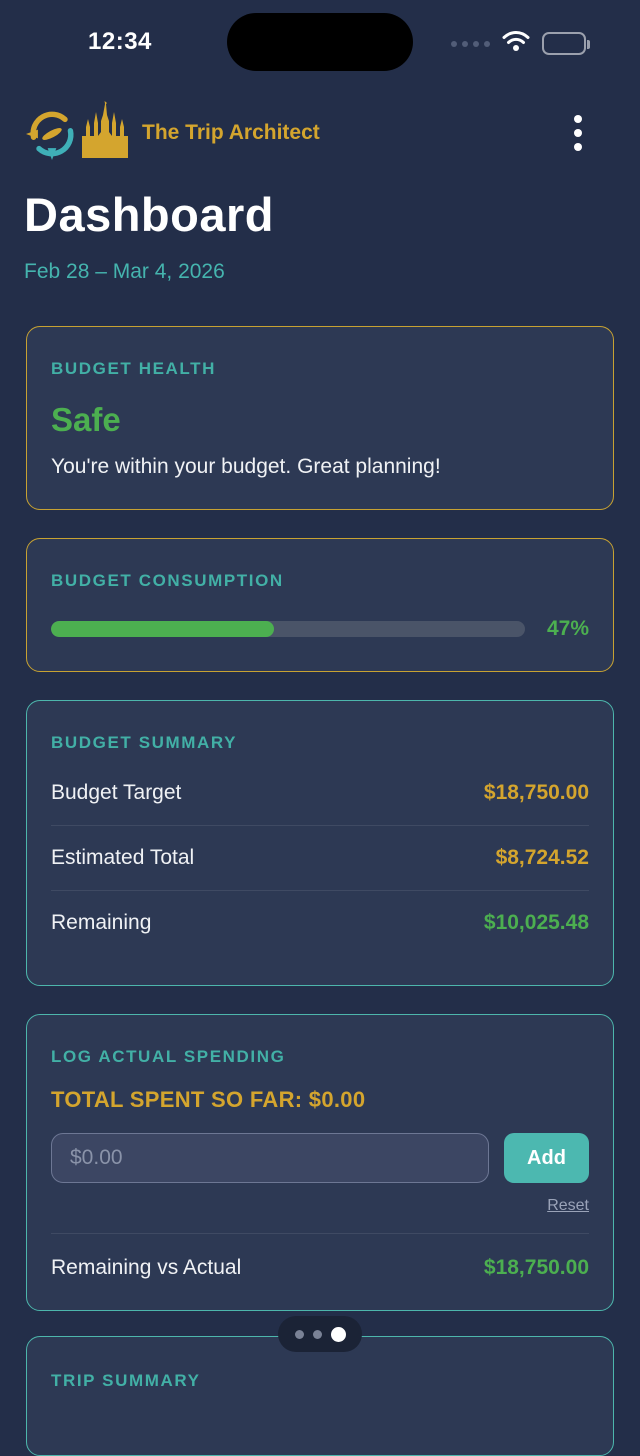  What do you see at coordinates (106, 132) in the screenshot?
I see `castle-icon` at bounding box center [106, 132].